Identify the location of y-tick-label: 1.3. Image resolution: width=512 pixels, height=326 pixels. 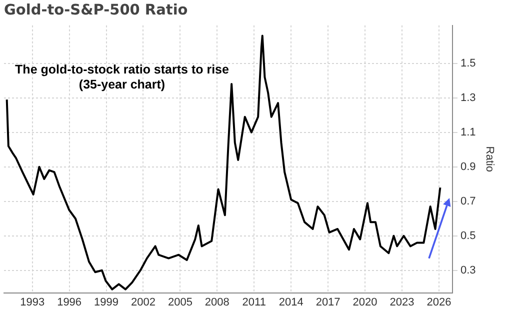
(468, 98).